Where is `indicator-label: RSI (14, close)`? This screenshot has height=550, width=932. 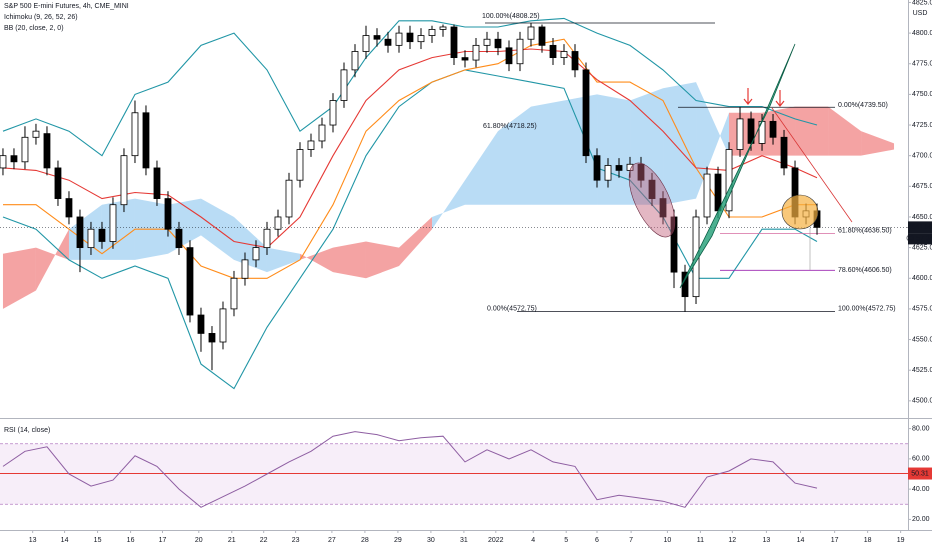
indicator-label: RSI (14, close) is located at coordinates (27, 430).